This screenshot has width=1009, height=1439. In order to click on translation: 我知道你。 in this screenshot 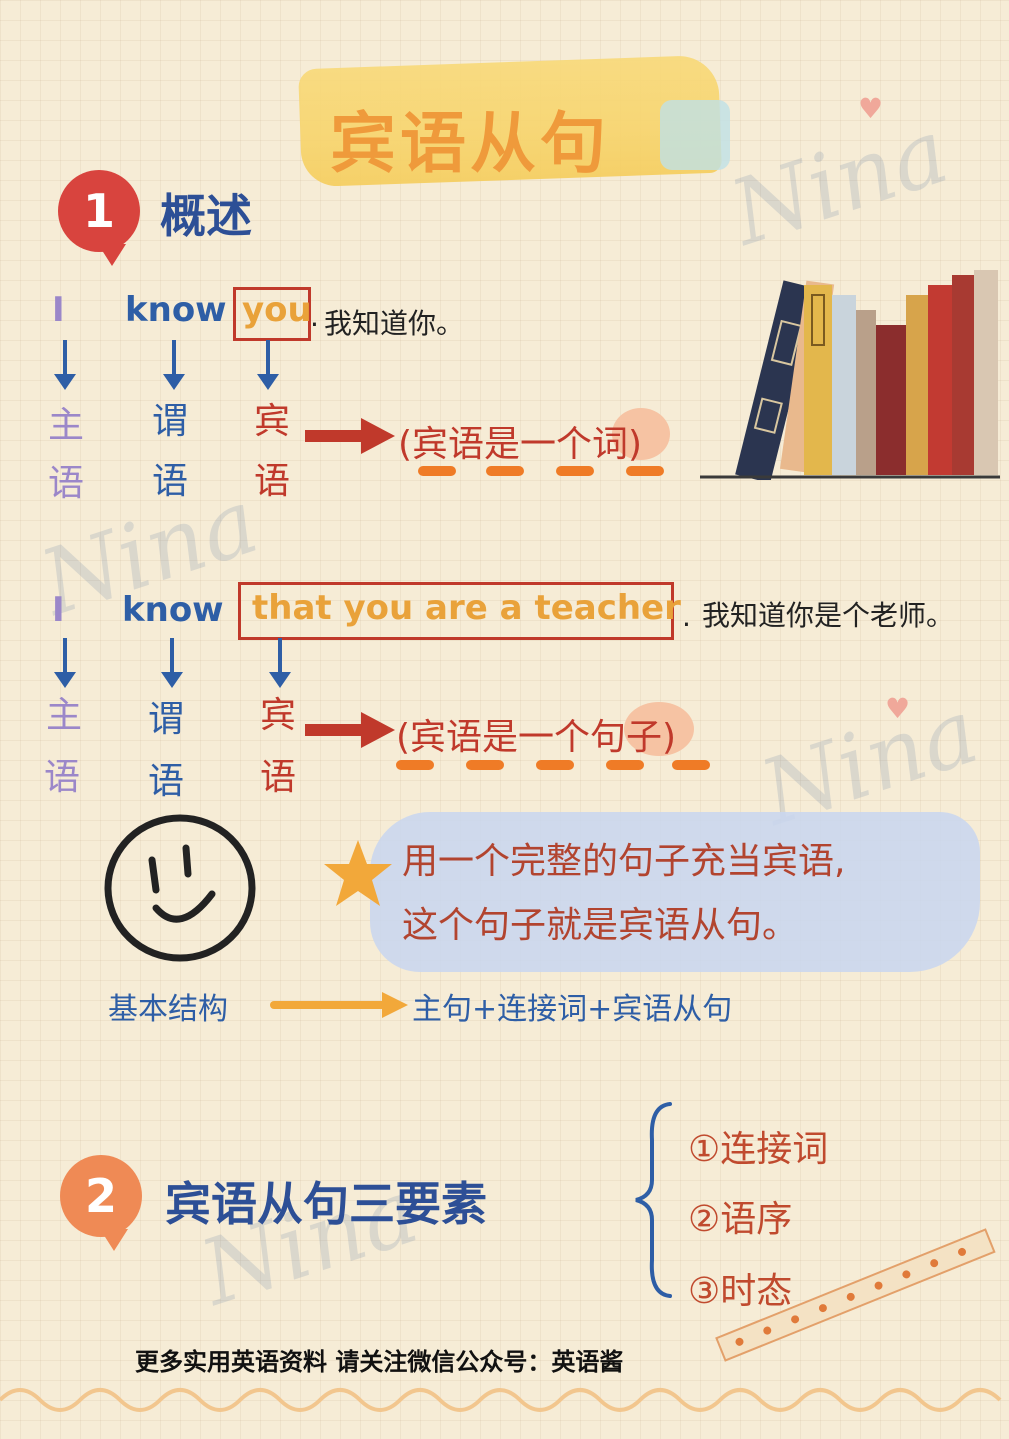, I will do `click(394, 323)`.